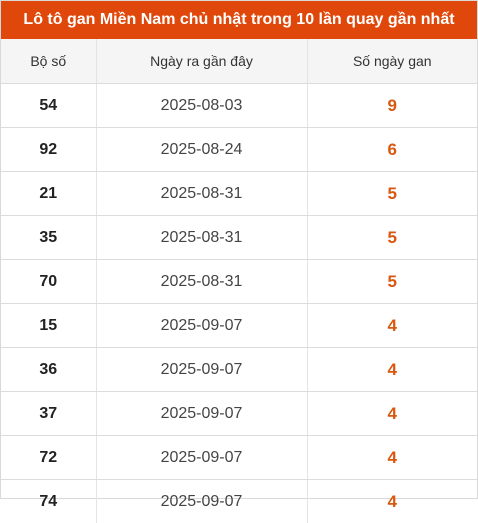  I want to click on cell-number: 36, so click(48, 370).